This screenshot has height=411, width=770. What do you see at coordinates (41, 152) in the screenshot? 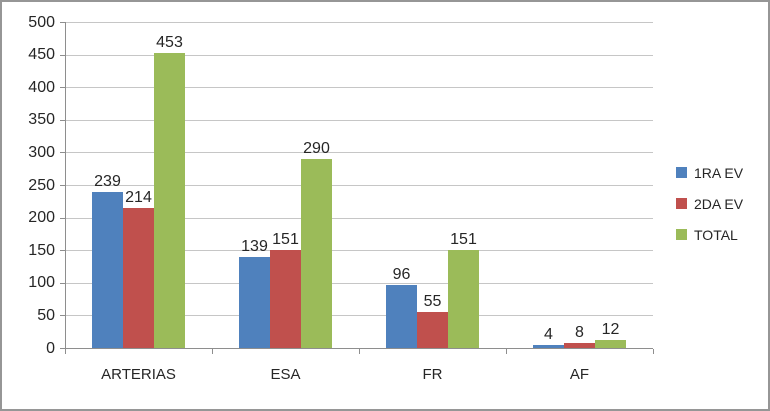
I see `y-axis-tick-label: 300` at bounding box center [41, 152].